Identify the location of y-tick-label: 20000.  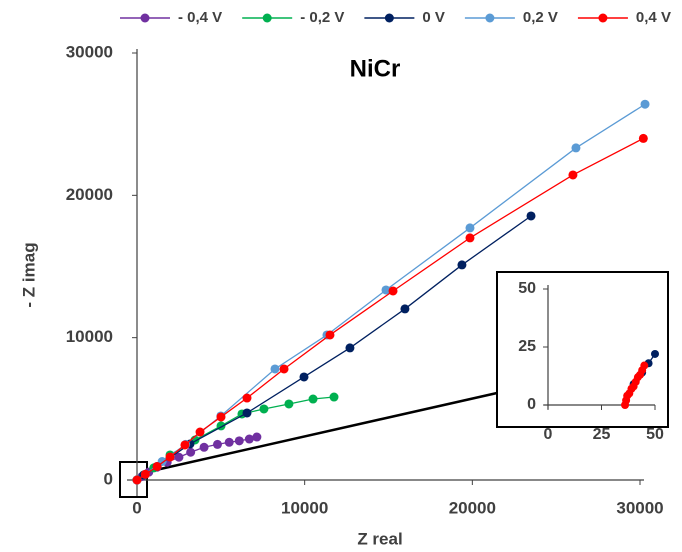
(89, 194).